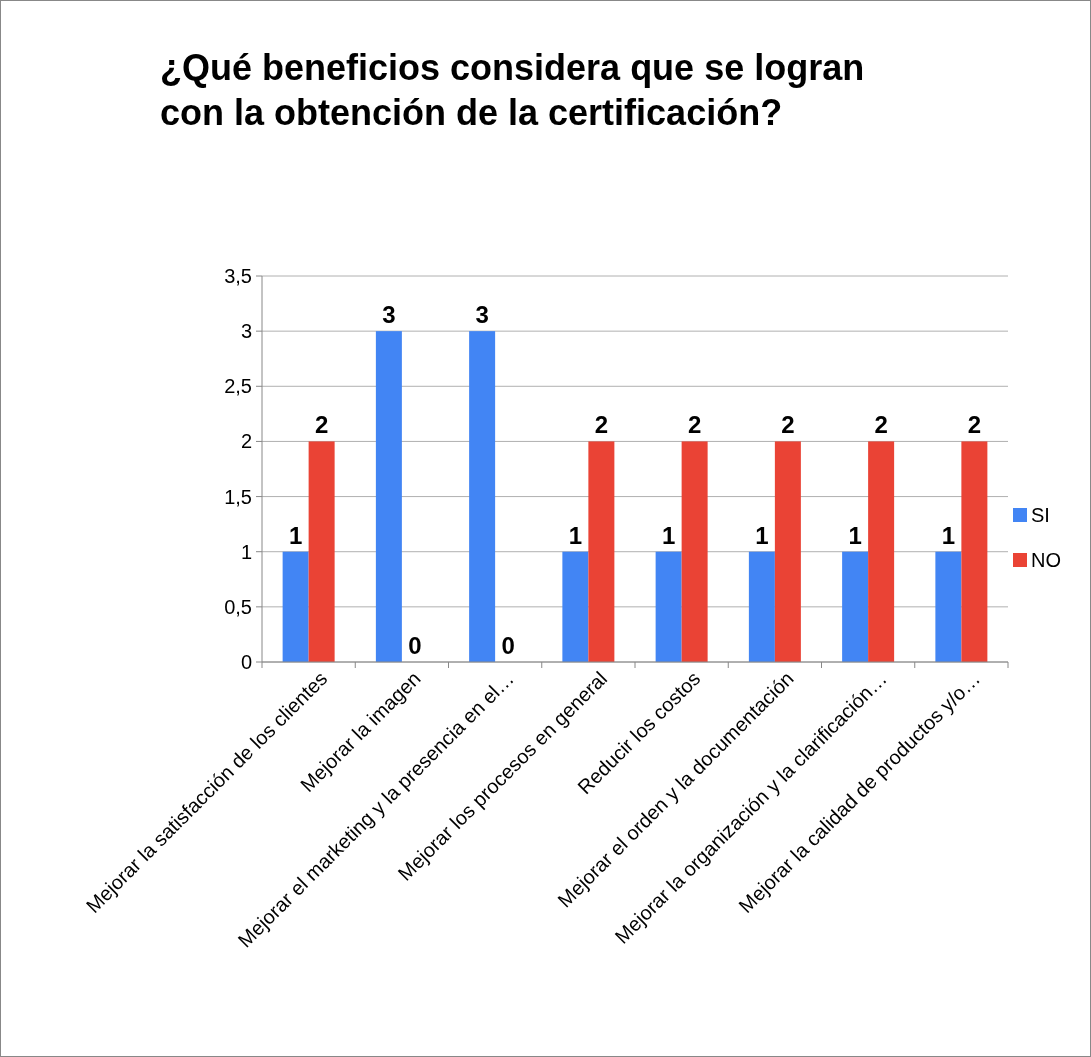  I want to click on y-tick-label: 1,5, so click(238, 496).